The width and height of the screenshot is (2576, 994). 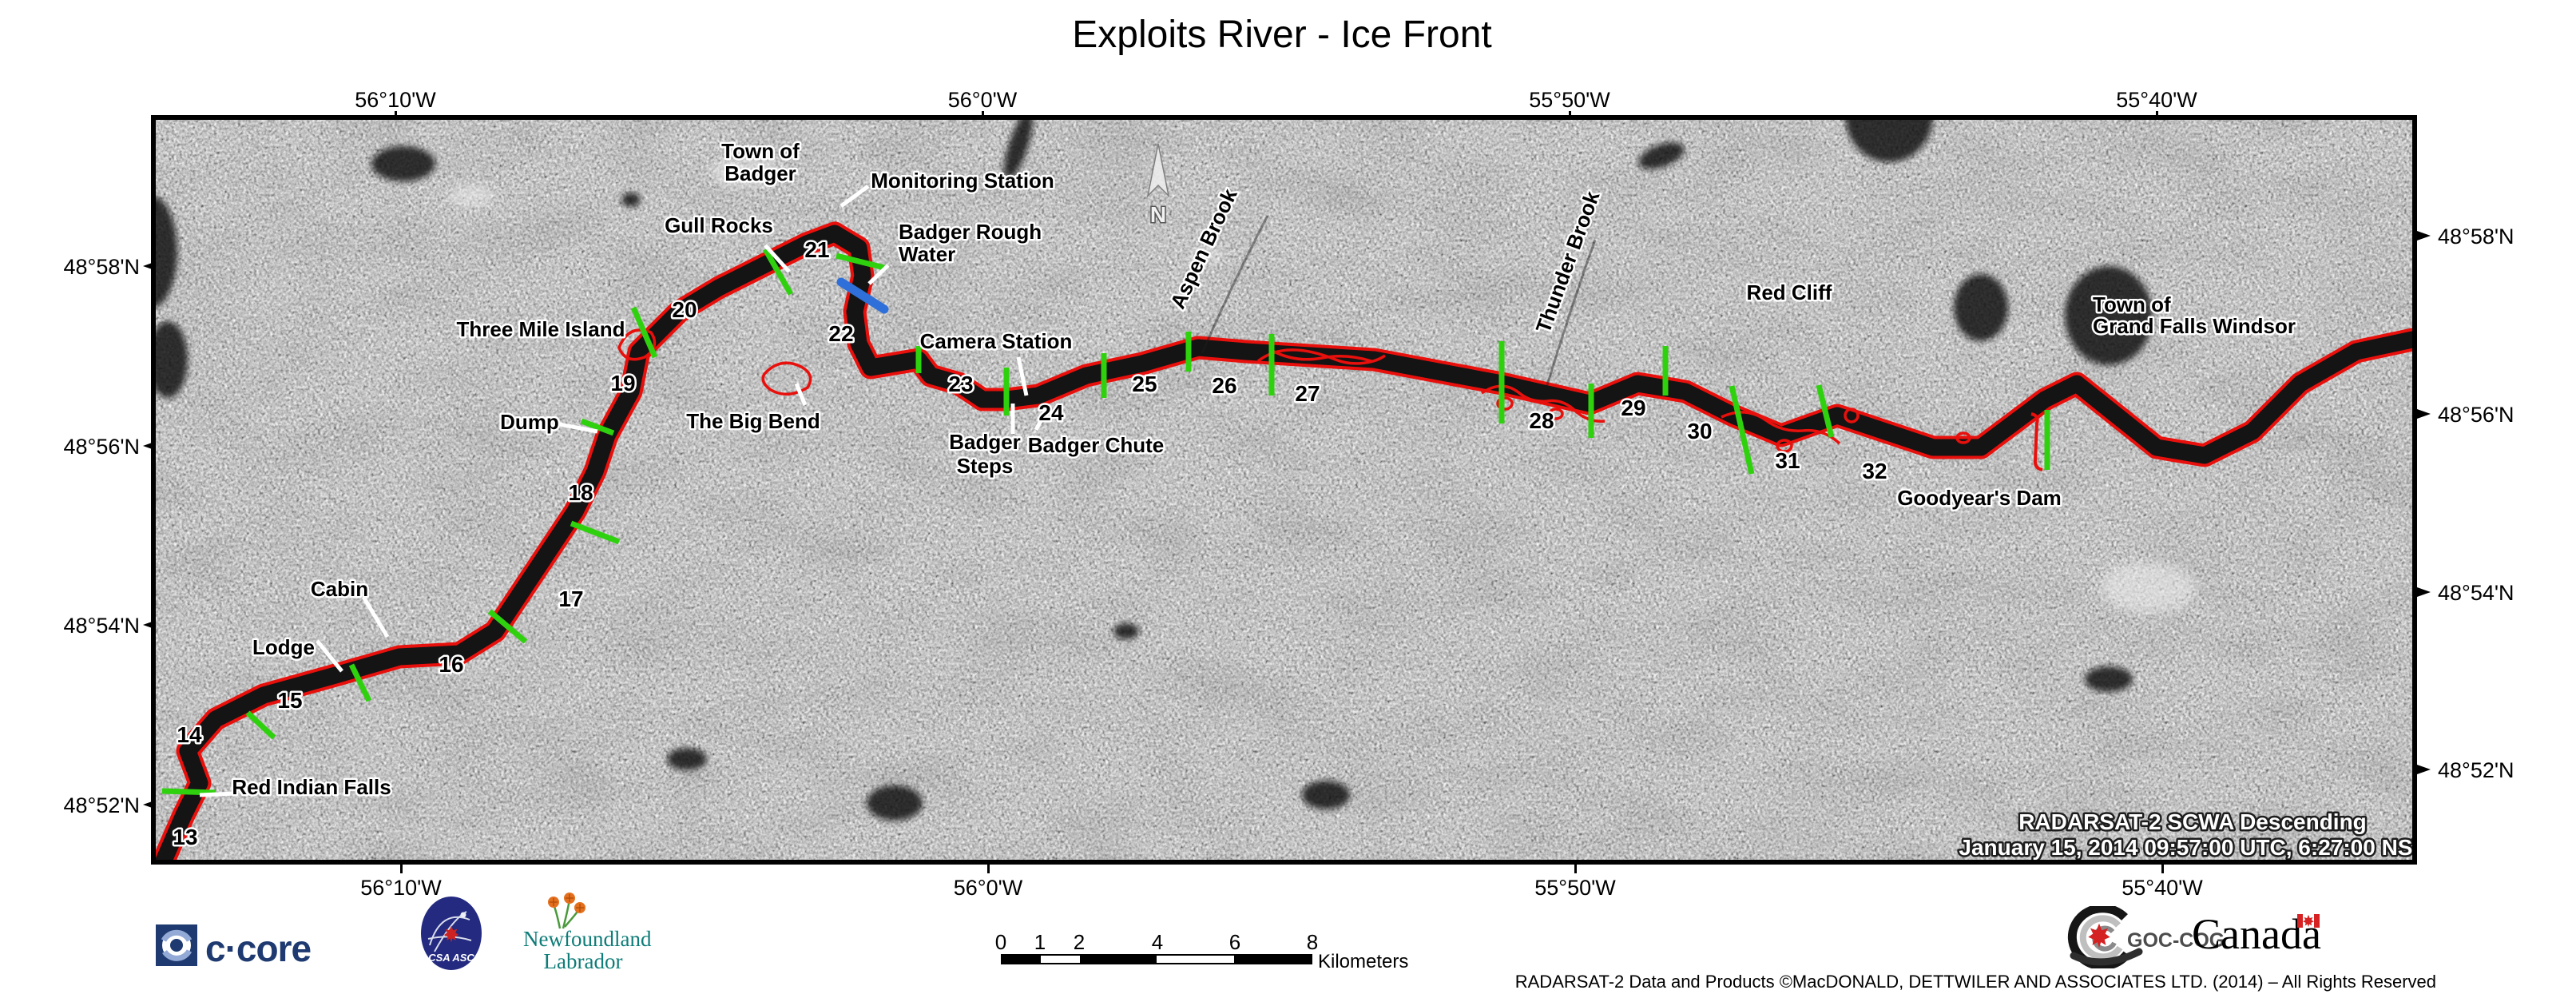 What do you see at coordinates (719, 225) in the screenshot?
I see `label-gull-rocks: Gull Rocks` at bounding box center [719, 225].